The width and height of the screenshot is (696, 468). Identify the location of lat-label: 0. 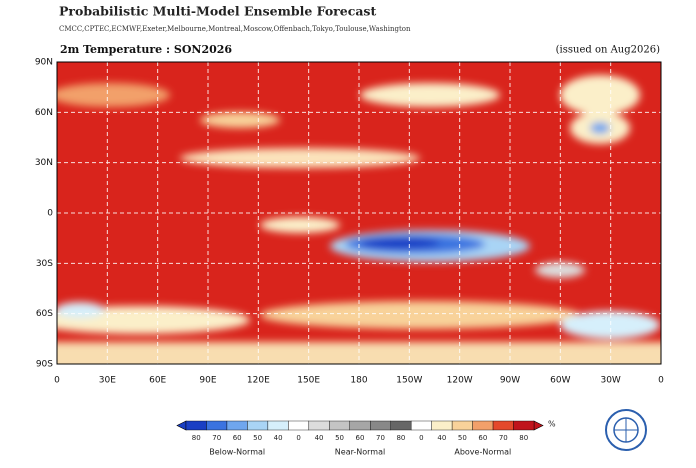
(50, 214).